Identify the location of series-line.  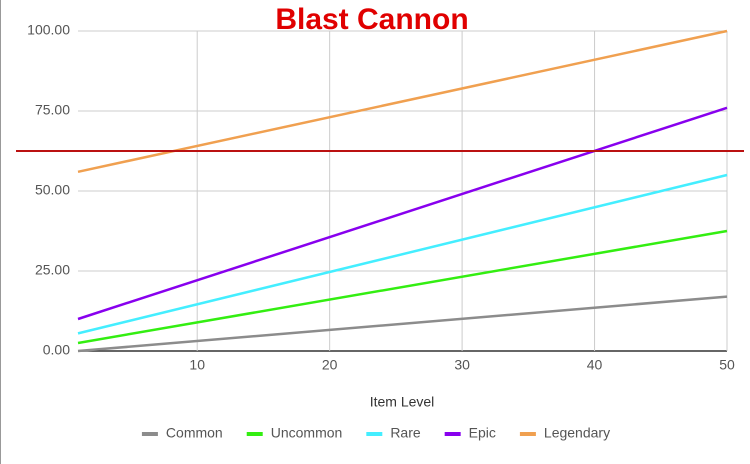
(402, 324).